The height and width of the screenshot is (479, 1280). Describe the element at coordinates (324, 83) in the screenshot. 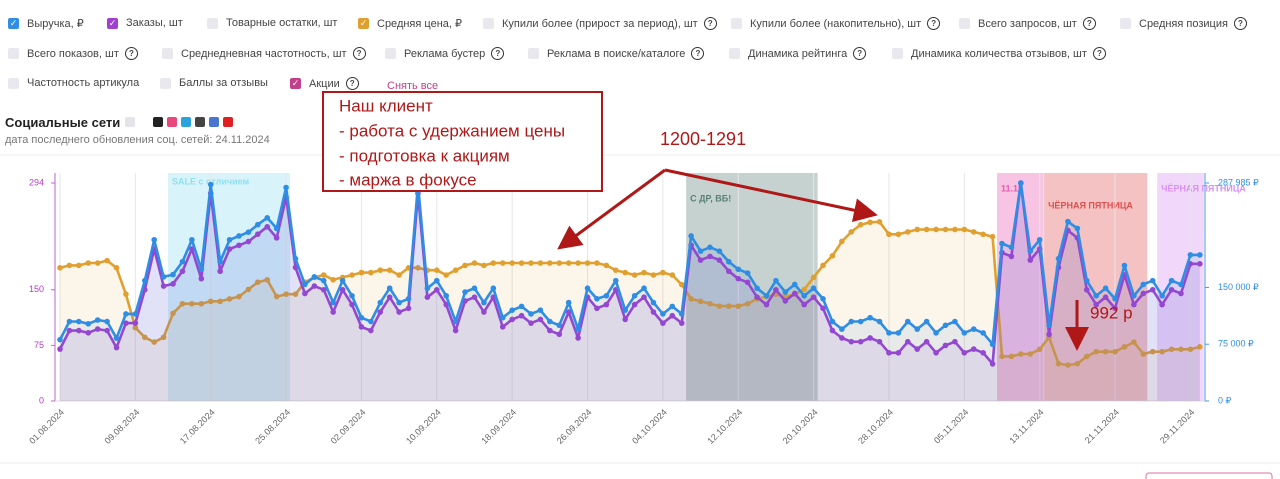

I see `filter: ✓ Акции?` at that location.